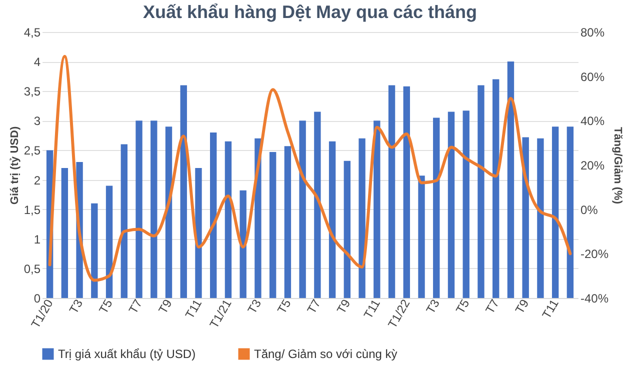 The image size is (640, 375). Describe the element at coordinates (594, 254) in the screenshot. I see `y2-tick-label: -20%` at that location.